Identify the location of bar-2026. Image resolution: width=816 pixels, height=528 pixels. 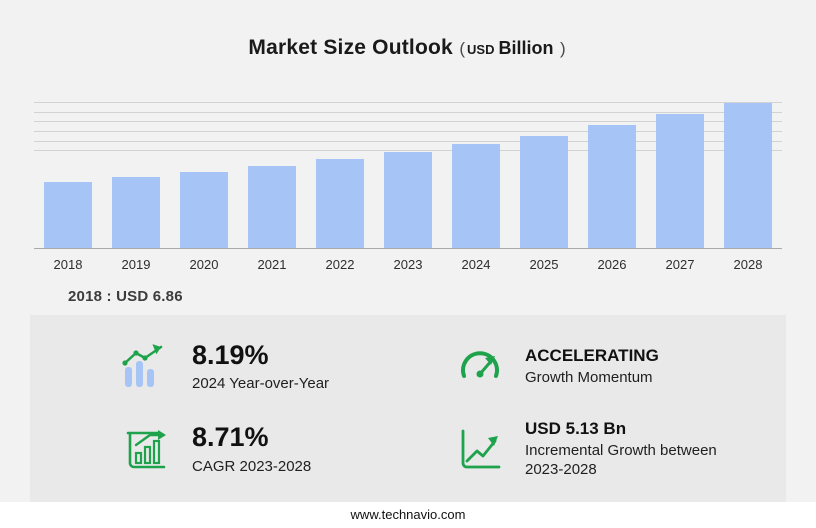
(612, 186).